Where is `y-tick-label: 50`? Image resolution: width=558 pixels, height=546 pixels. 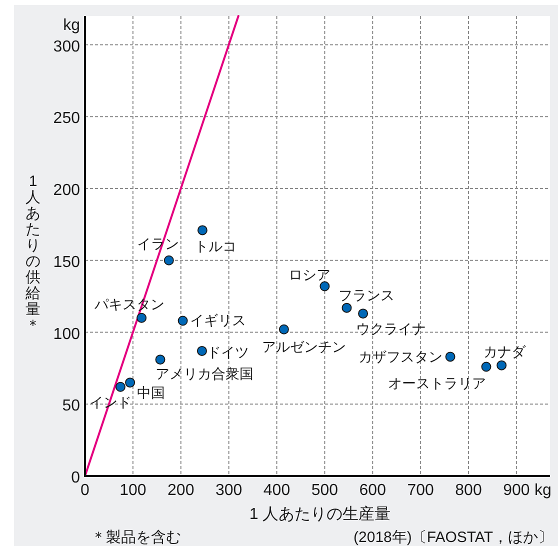 y-tick-label: 50 is located at coordinates (71, 406).